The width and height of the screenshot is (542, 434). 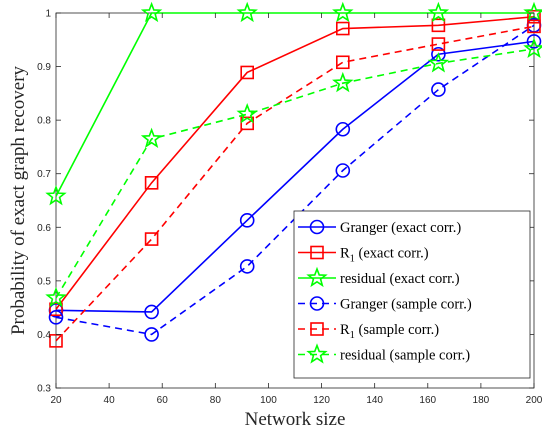 What do you see at coordinates (481, 400) in the screenshot?
I see `x-tick-label: 180` at bounding box center [481, 400].